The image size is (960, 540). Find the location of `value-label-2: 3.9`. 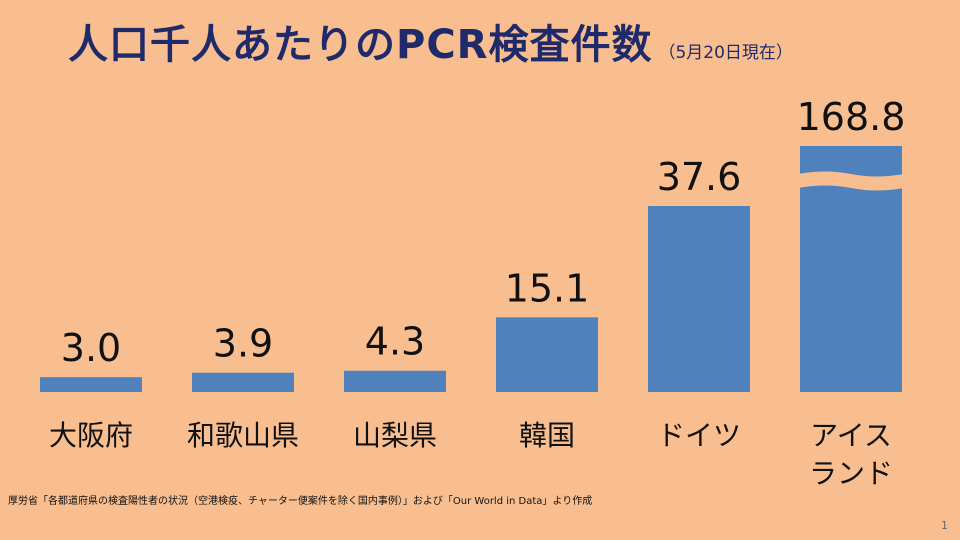

value-label-2: 3.9 is located at coordinates (243, 344).